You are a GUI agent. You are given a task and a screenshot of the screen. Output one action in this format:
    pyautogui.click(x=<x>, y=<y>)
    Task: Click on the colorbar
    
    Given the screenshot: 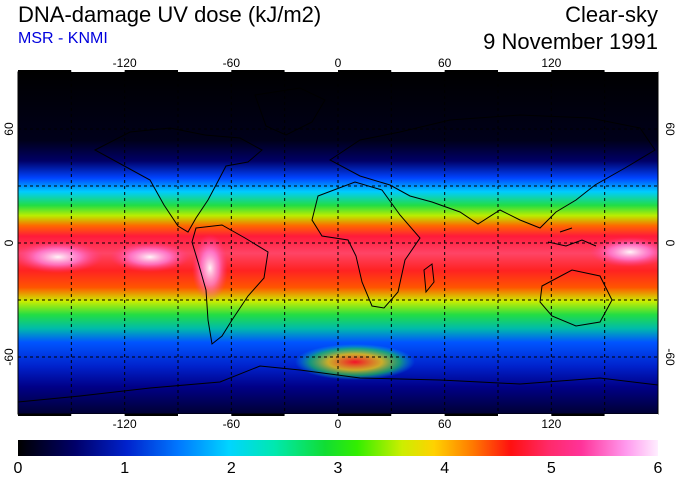 What is the action you would take?
    pyautogui.click(x=338, y=448)
    